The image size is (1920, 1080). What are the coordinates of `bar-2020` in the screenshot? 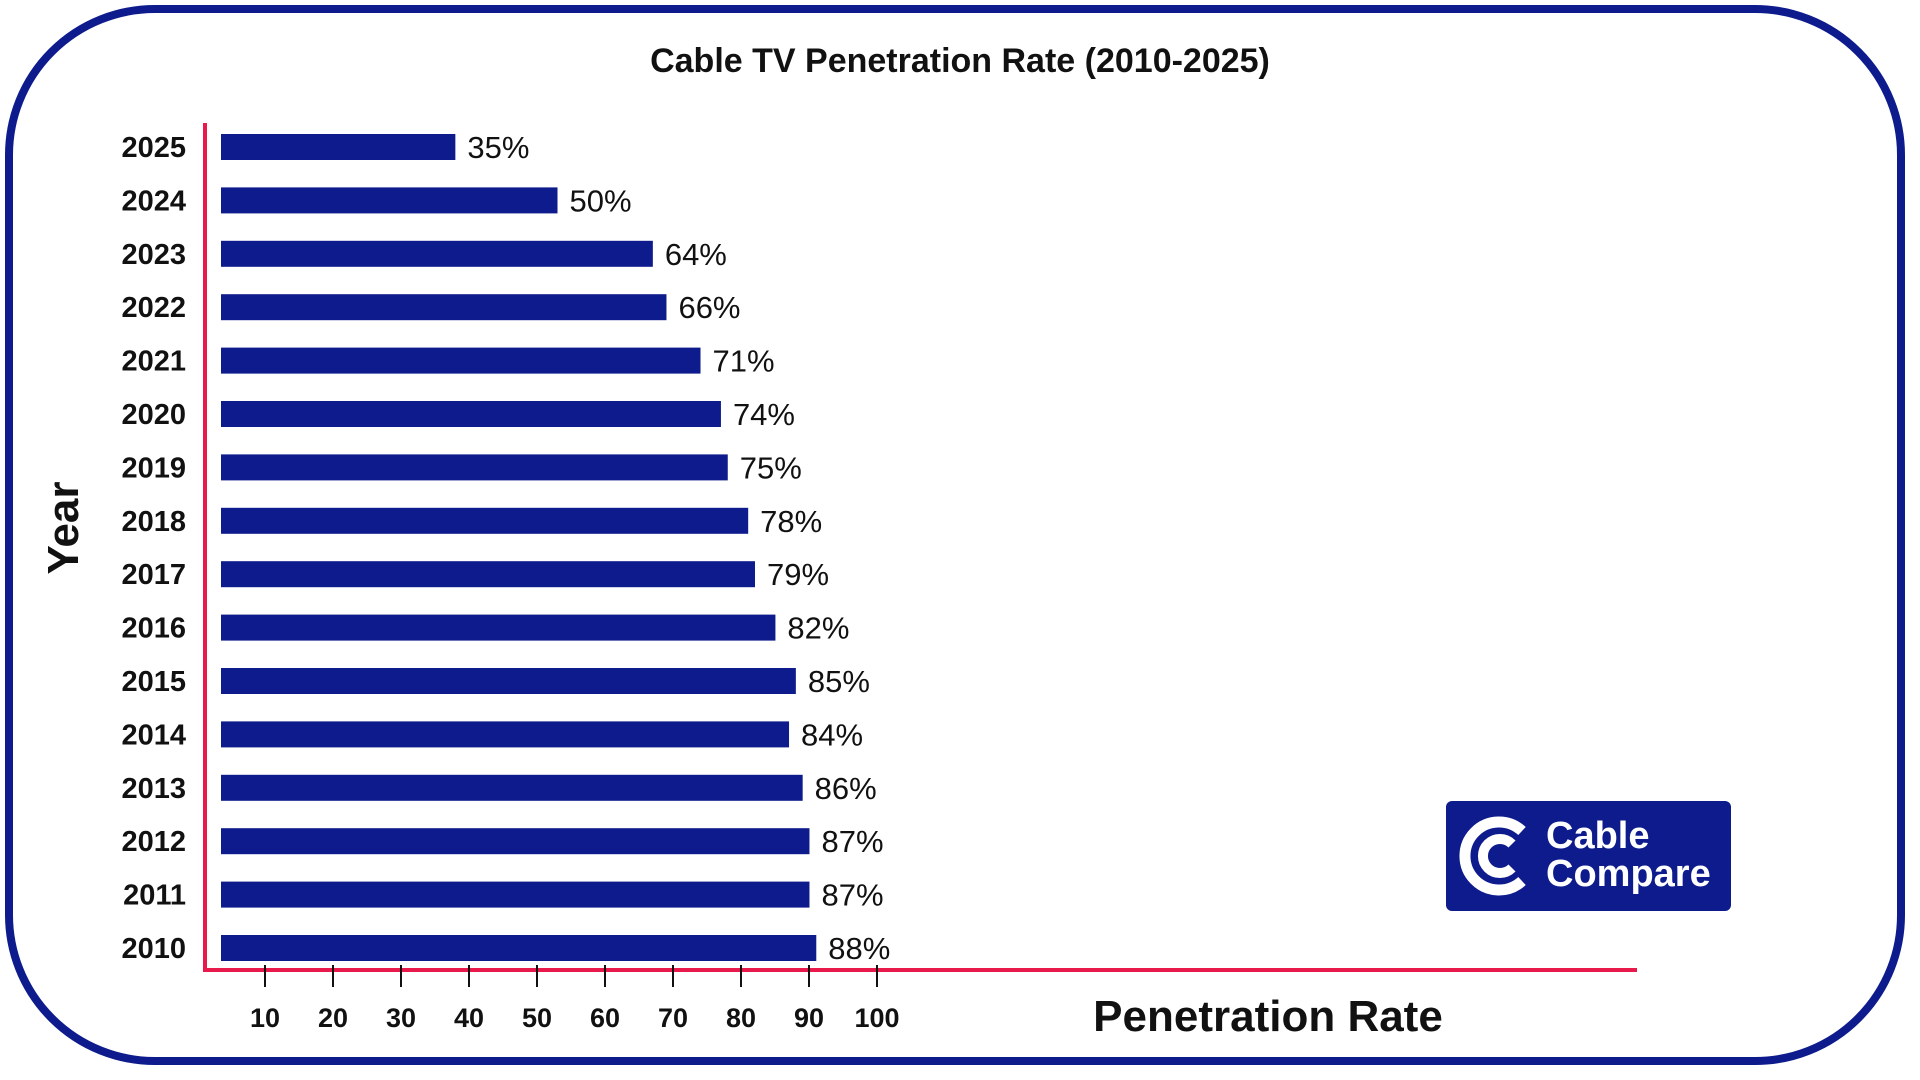 It's located at (471, 414).